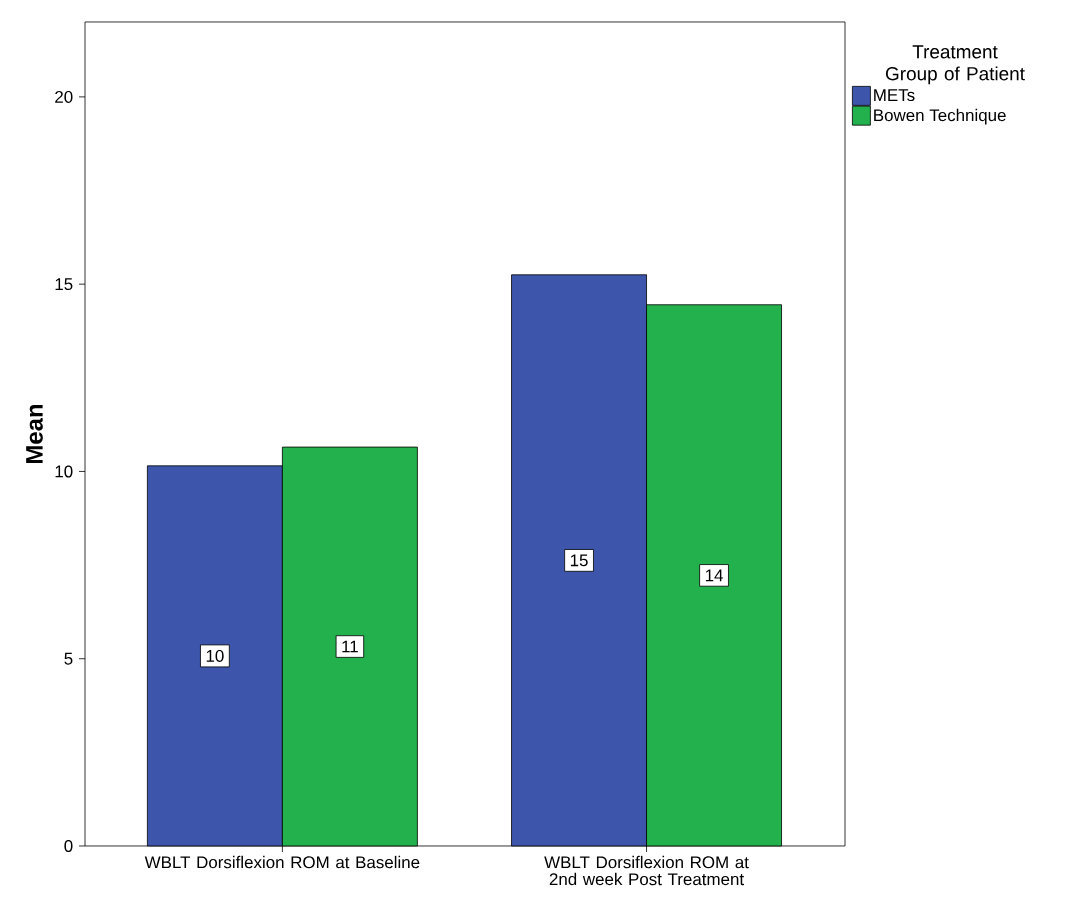 This screenshot has width=1072, height=920. What do you see at coordinates (68, 658) in the screenshot?
I see `y-tick-label: 5` at bounding box center [68, 658].